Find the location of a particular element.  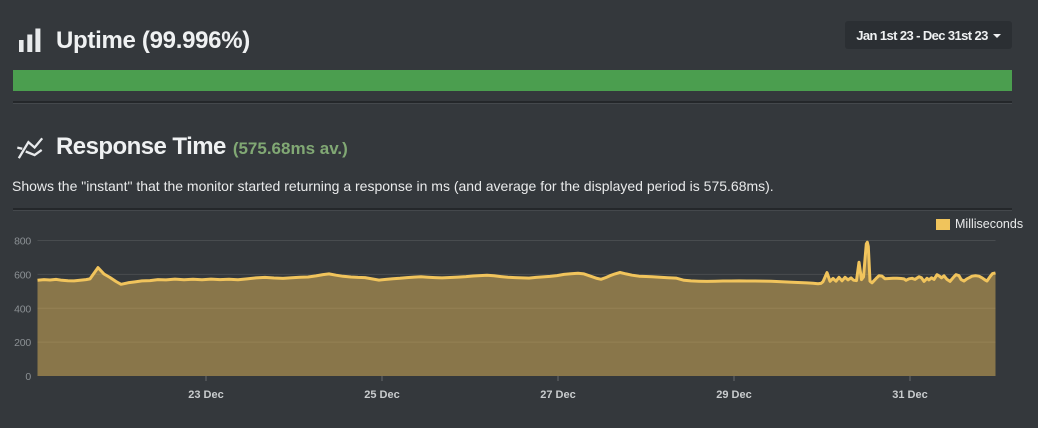

svg-text: 200 is located at coordinates (22, 343).